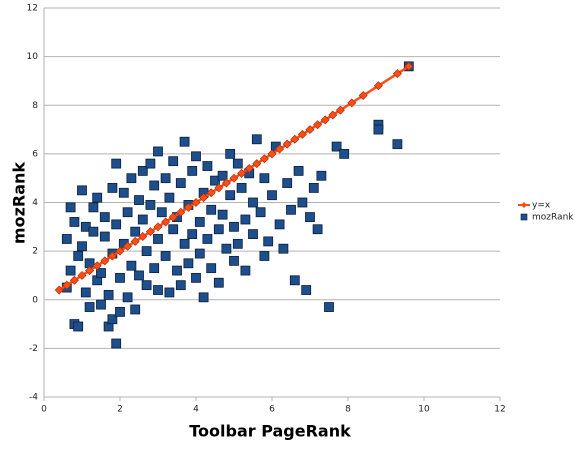  Describe the element at coordinates (424, 410) in the screenshot. I see `x-tick-label: 10` at that location.